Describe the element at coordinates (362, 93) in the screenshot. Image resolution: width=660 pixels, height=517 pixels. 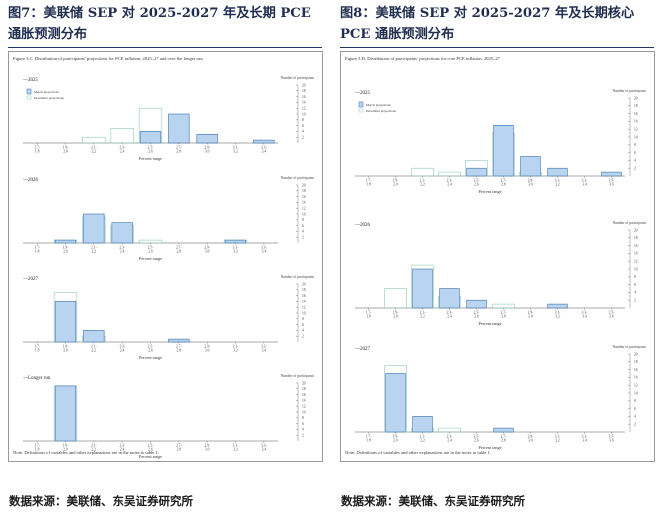
I see `chart-year-label: —2025` at that location.